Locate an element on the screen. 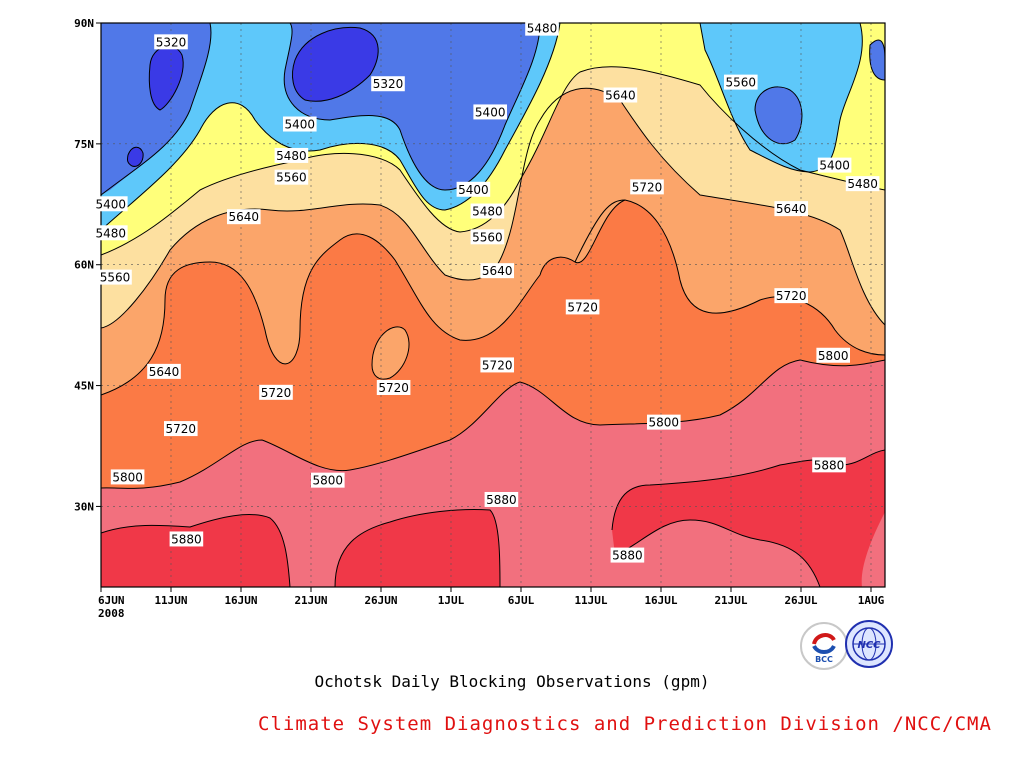  ncc-logo-graphic: NCC is located at coordinates (869, 644).